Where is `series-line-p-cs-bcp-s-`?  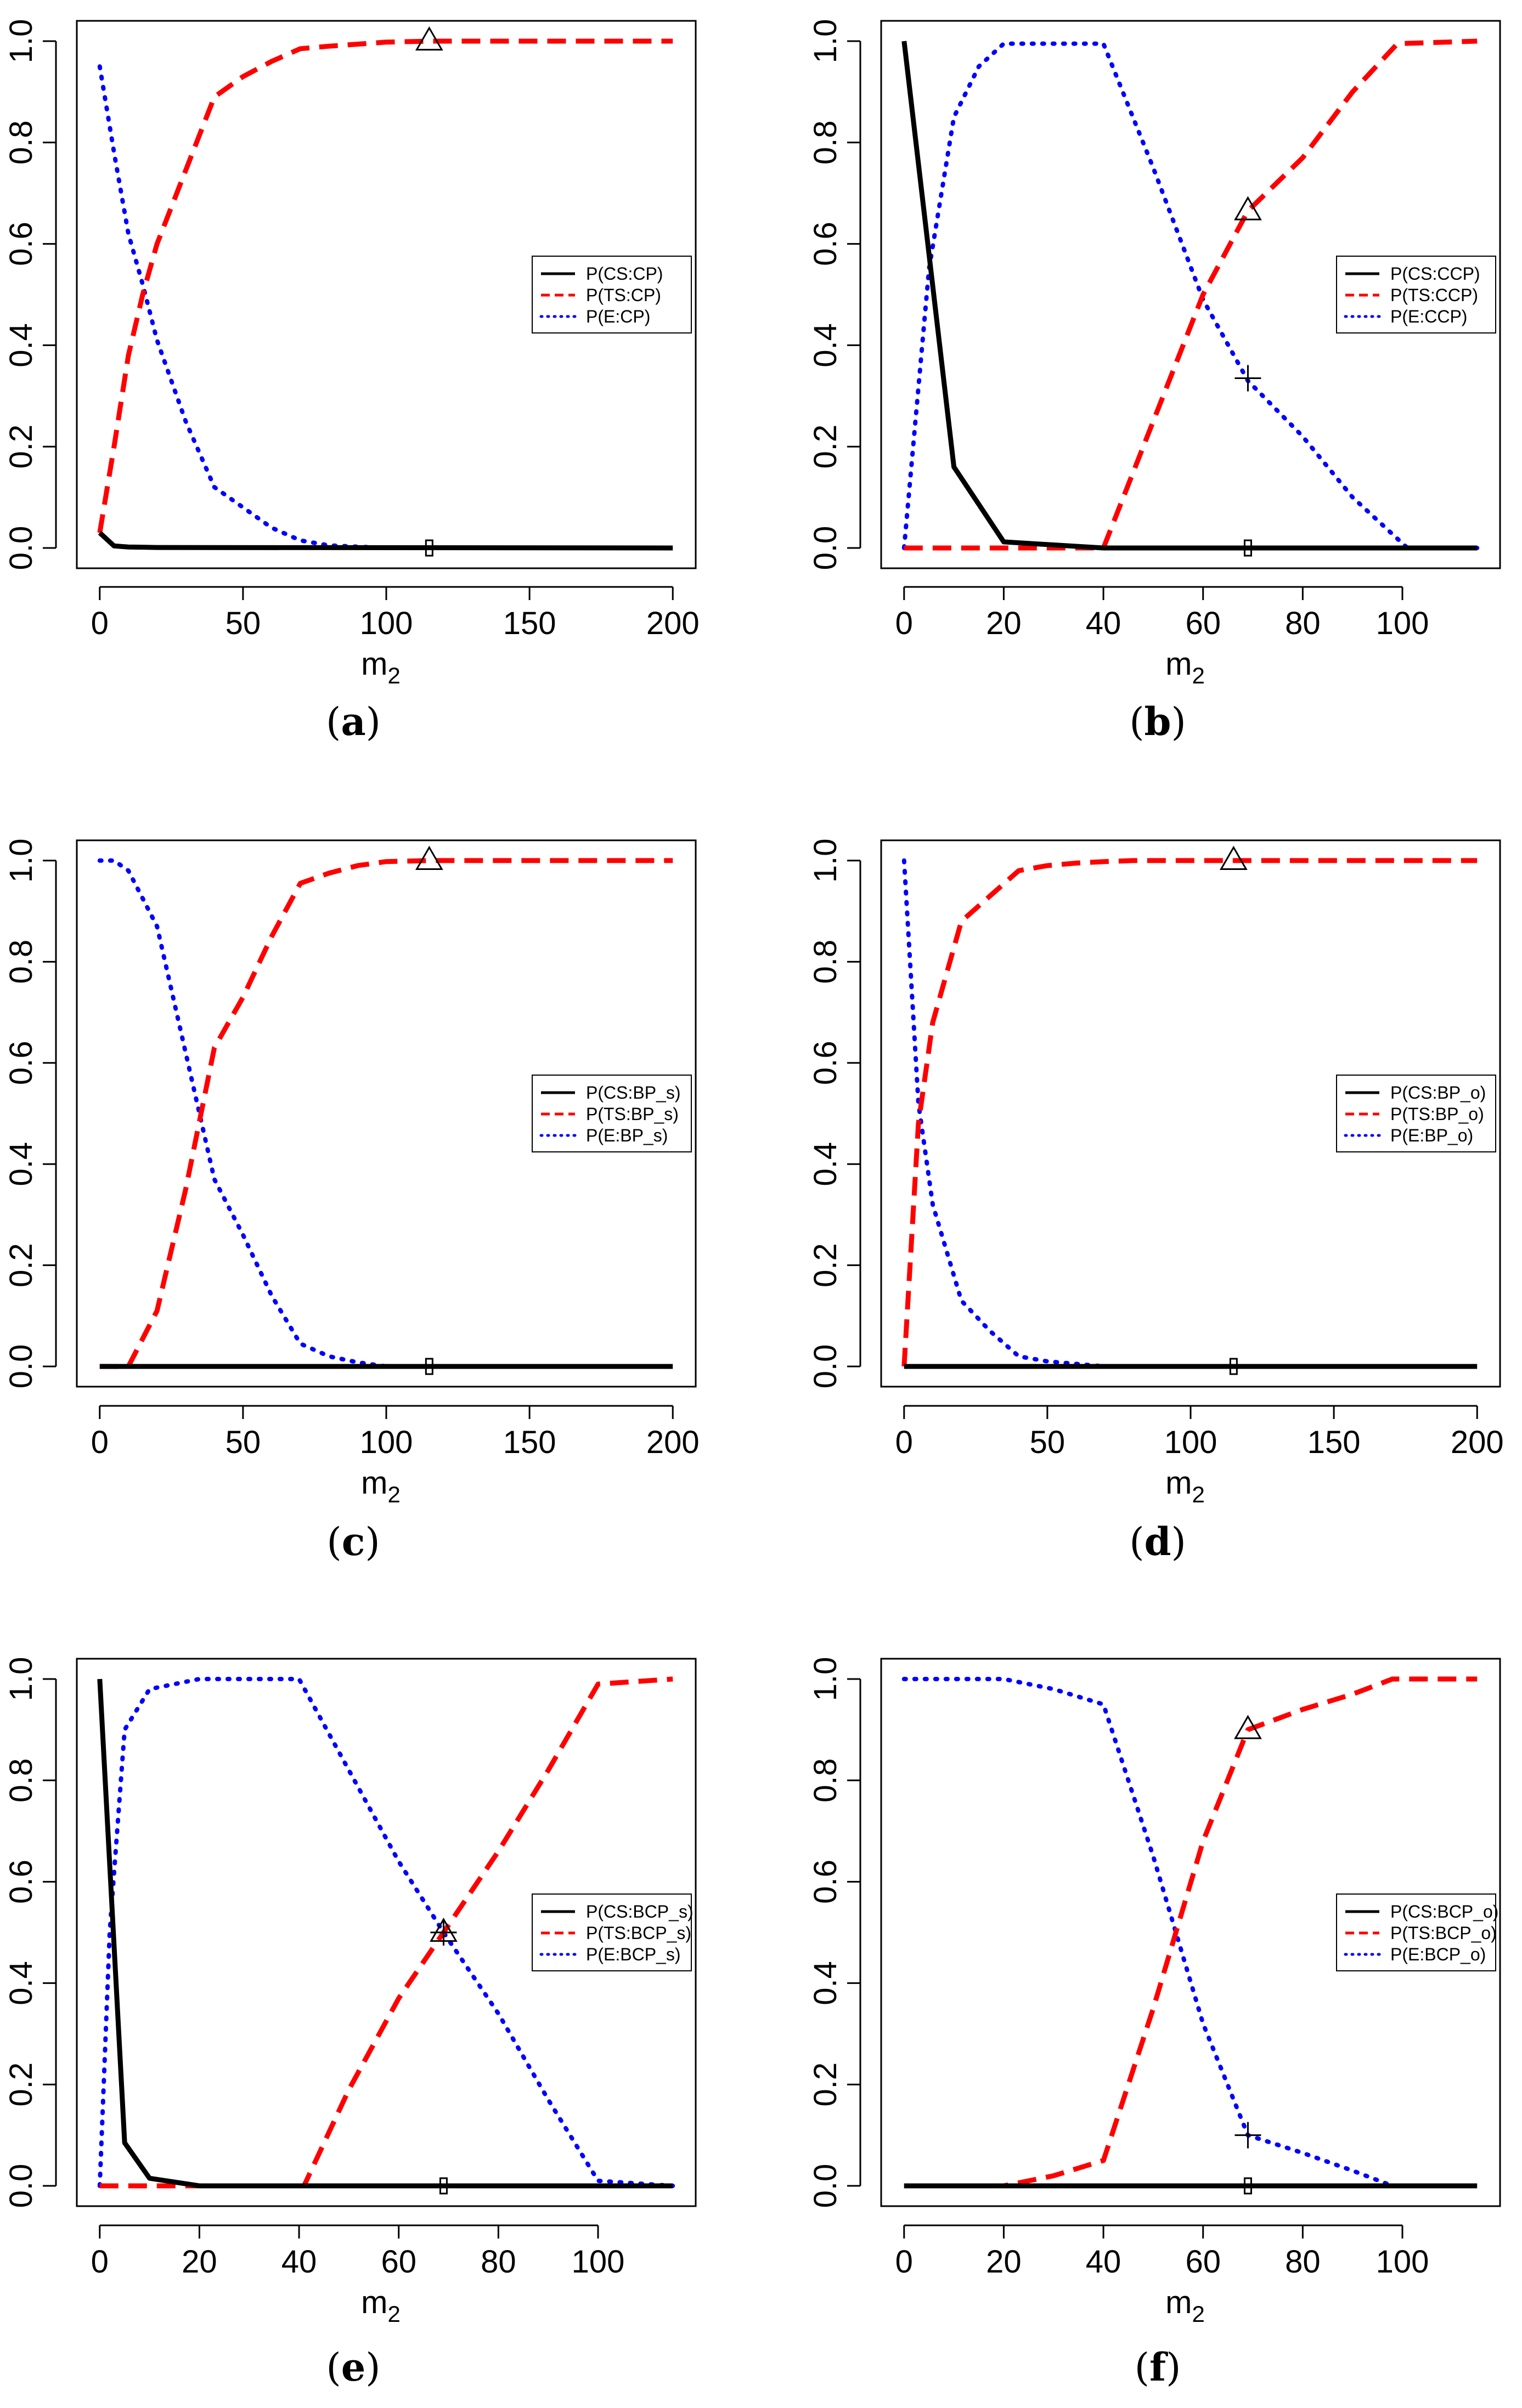 series-line-p-cs-bcp-s- is located at coordinates (385, 1934).